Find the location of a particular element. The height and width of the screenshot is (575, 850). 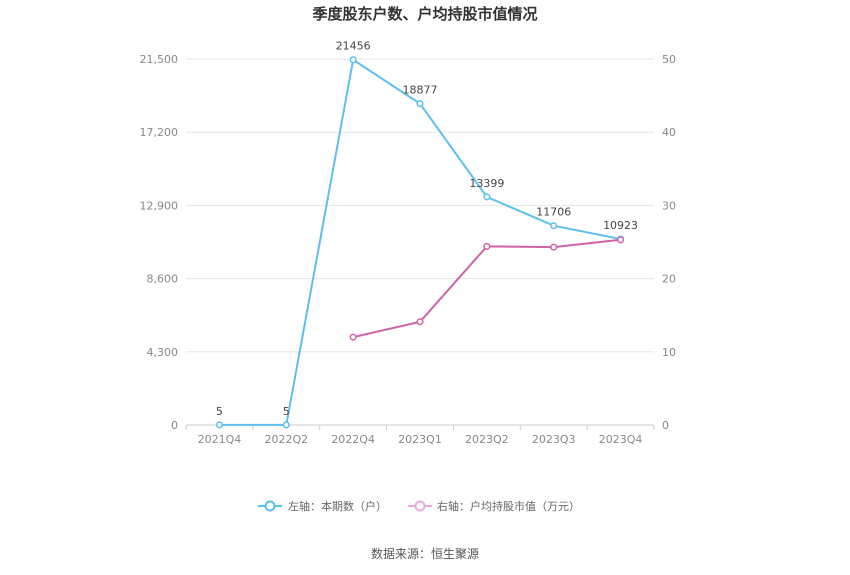

data-label: 13399 is located at coordinates (486, 183).